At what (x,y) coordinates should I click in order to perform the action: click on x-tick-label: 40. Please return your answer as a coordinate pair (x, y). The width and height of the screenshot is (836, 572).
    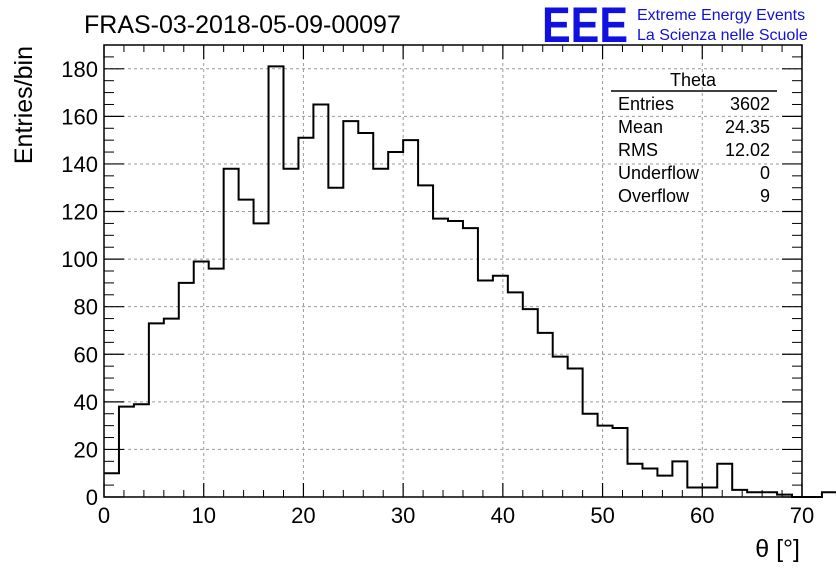
    Looking at the image, I should click on (503, 515).